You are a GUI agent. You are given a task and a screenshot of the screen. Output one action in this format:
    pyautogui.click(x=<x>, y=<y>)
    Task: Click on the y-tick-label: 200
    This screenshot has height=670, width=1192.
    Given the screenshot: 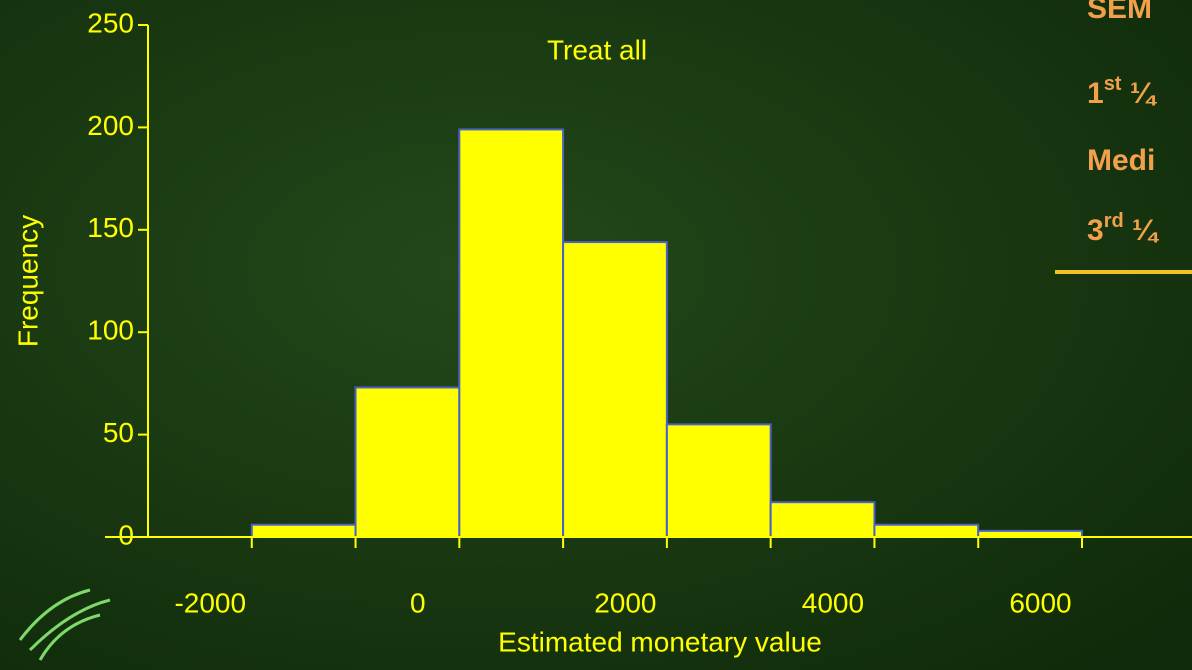 What is the action you would take?
    pyautogui.click(x=110, y=125)
    